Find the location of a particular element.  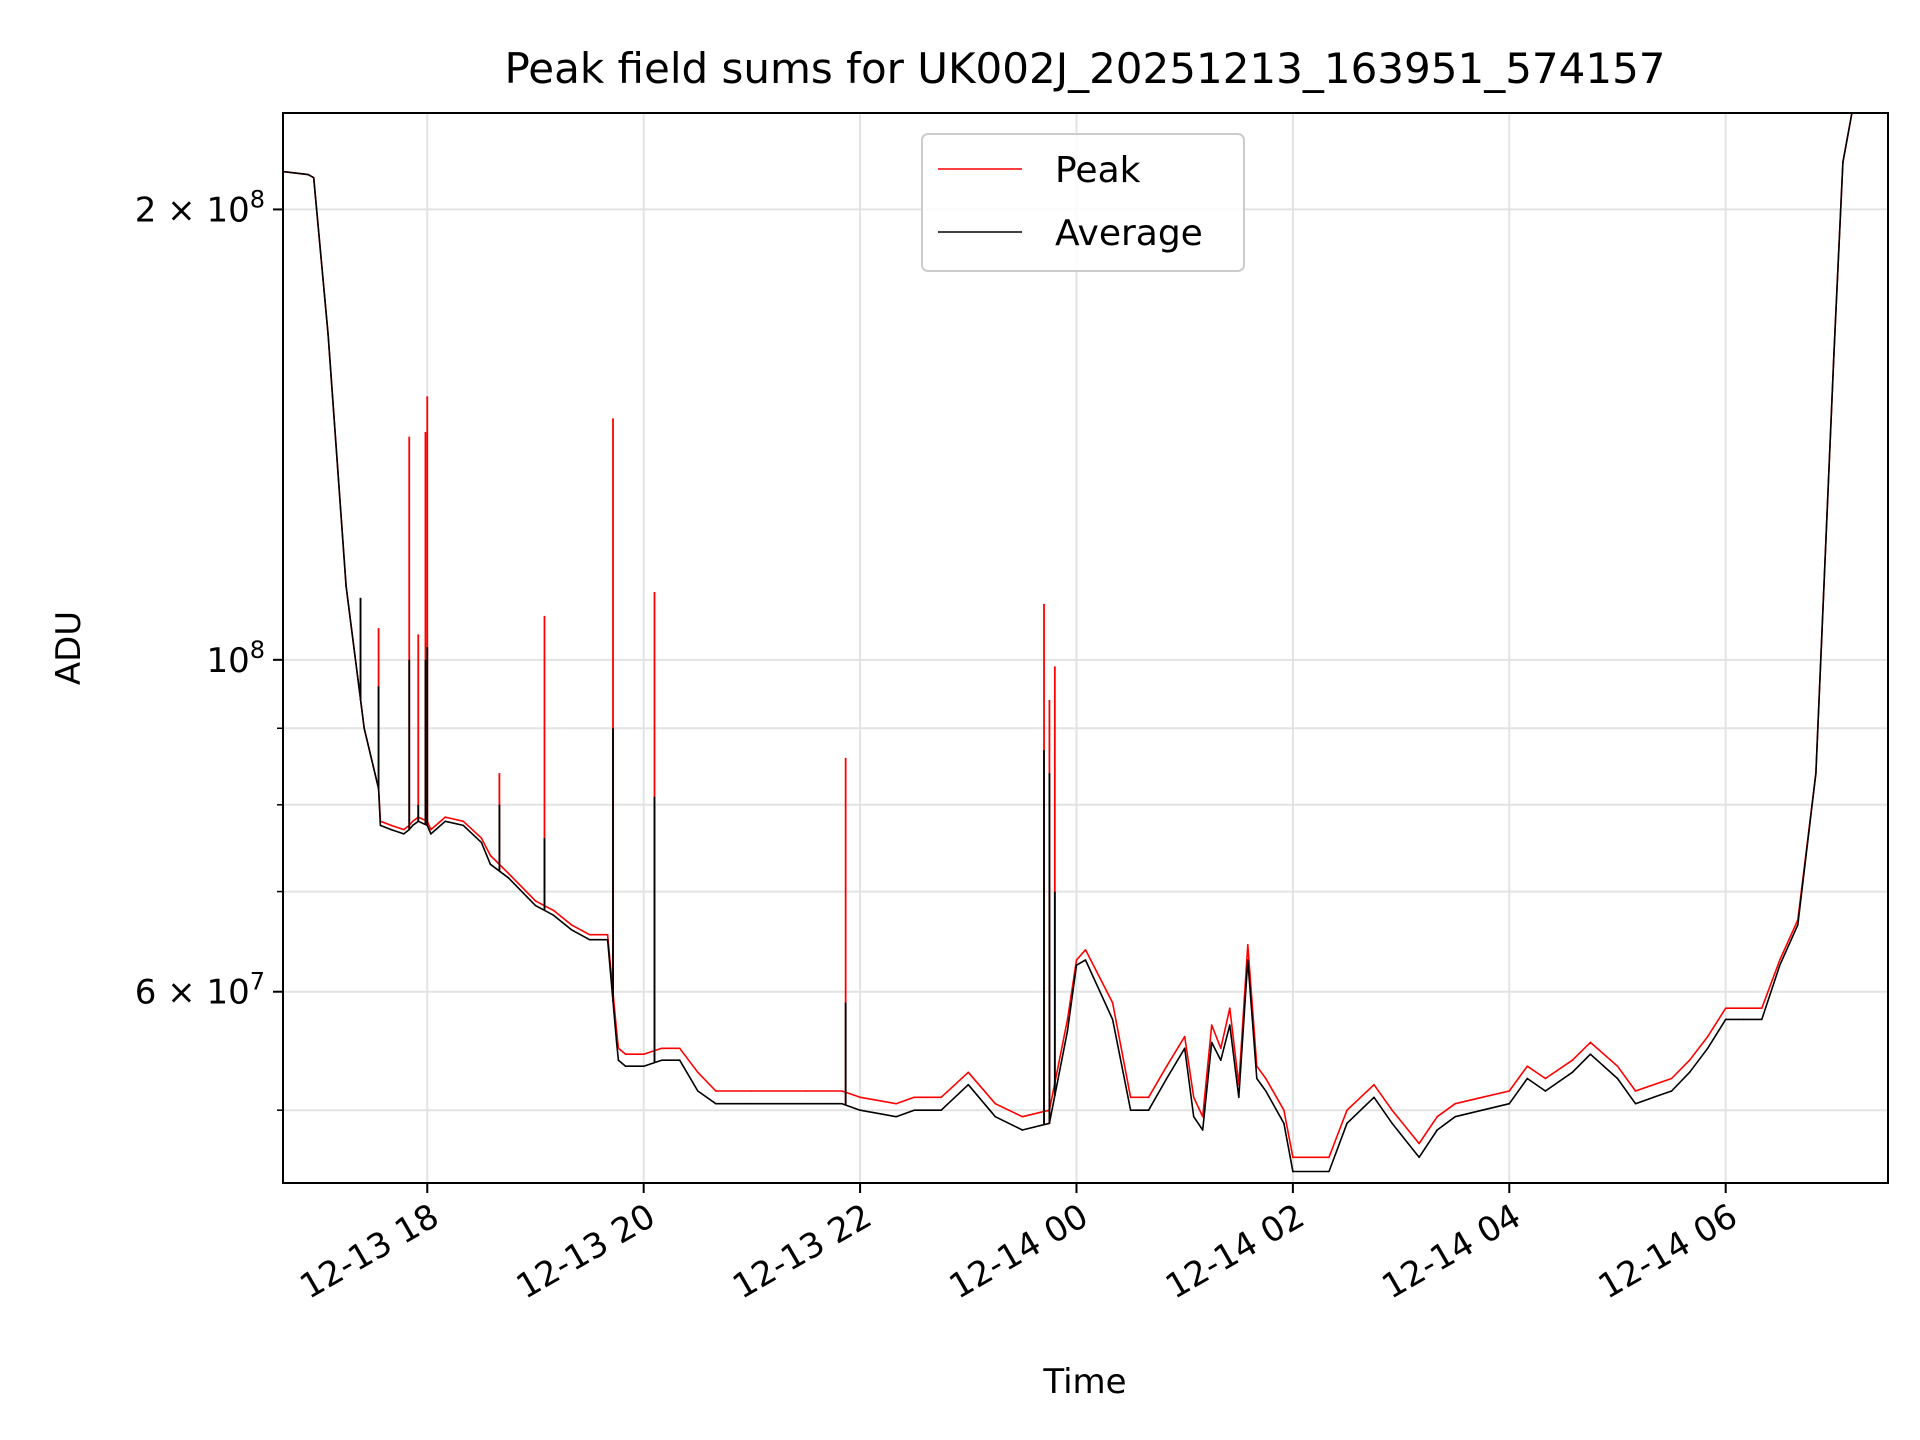

y-tick-label: 108 is located at coordinates (235, 658).